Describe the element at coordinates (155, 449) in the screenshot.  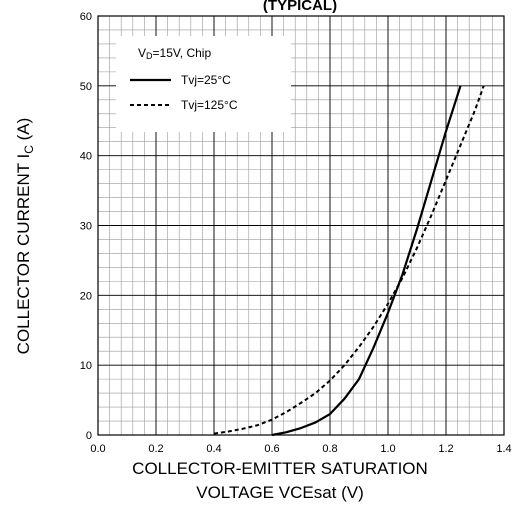
I see `x-tick-label: 0.2` at that location.